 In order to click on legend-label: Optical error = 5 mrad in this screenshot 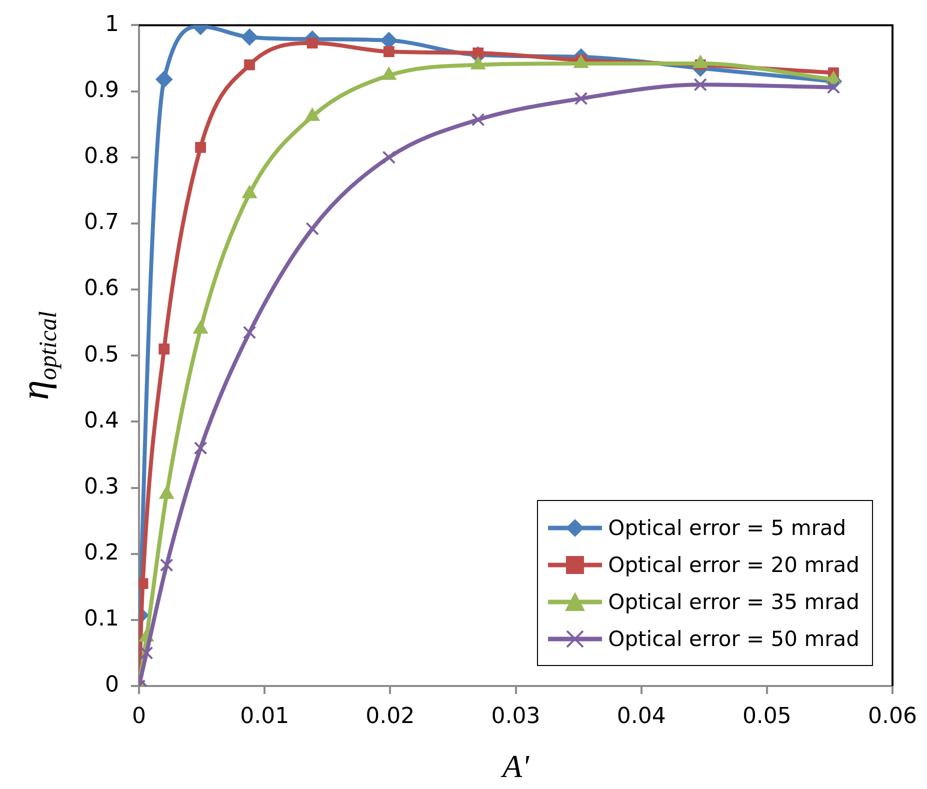, I will do `click(727, 528)`.